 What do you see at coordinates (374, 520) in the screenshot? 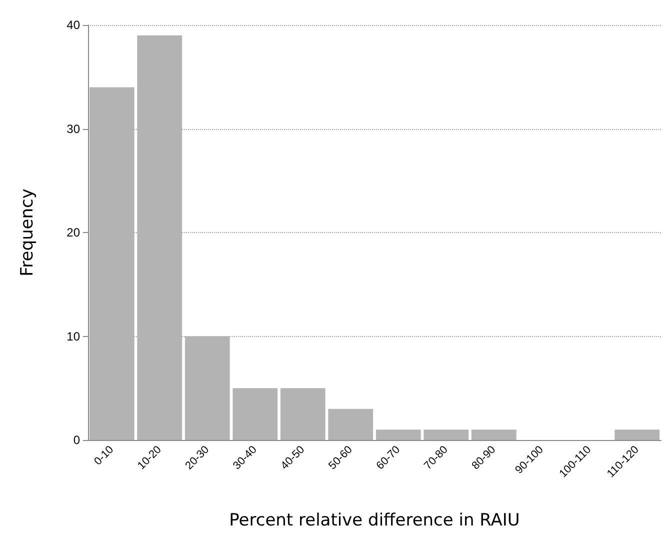
I see `x-axis-title: Percent relative difference in RAIU` at bounding box center [374, 520].